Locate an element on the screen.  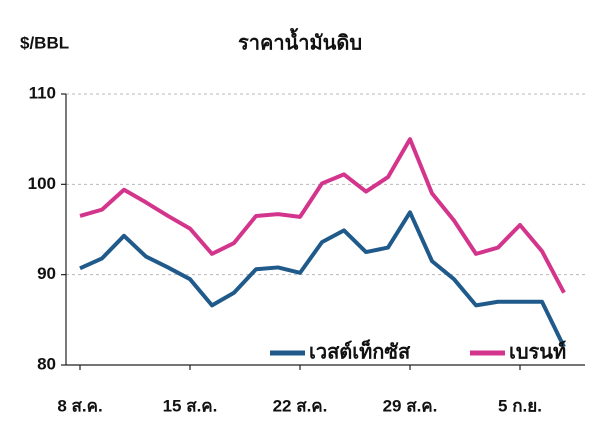
y-tick-label: 90 is located at coordinates (46, 273).